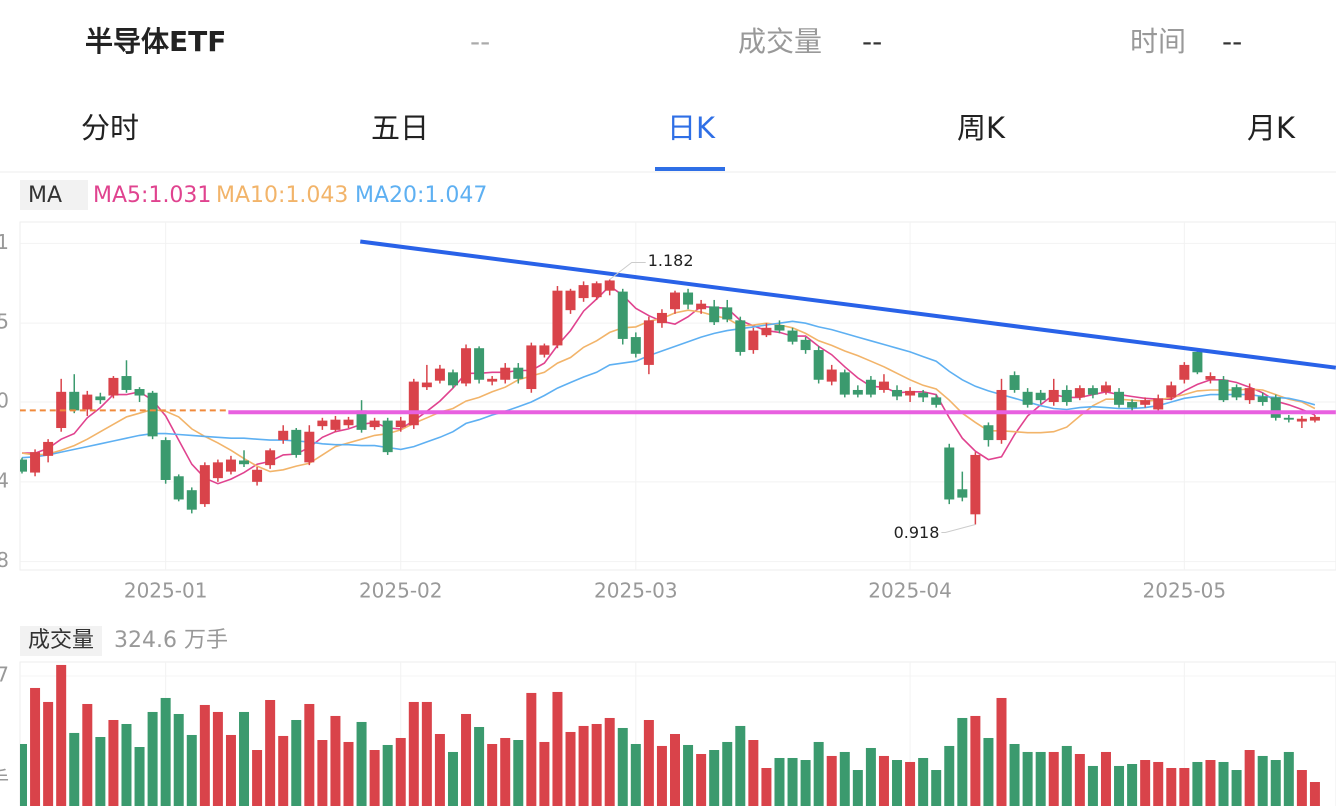 This screenshot has height=806, width=1336. I want to click on volume-last: 324.6 万手, so click(171, 640).